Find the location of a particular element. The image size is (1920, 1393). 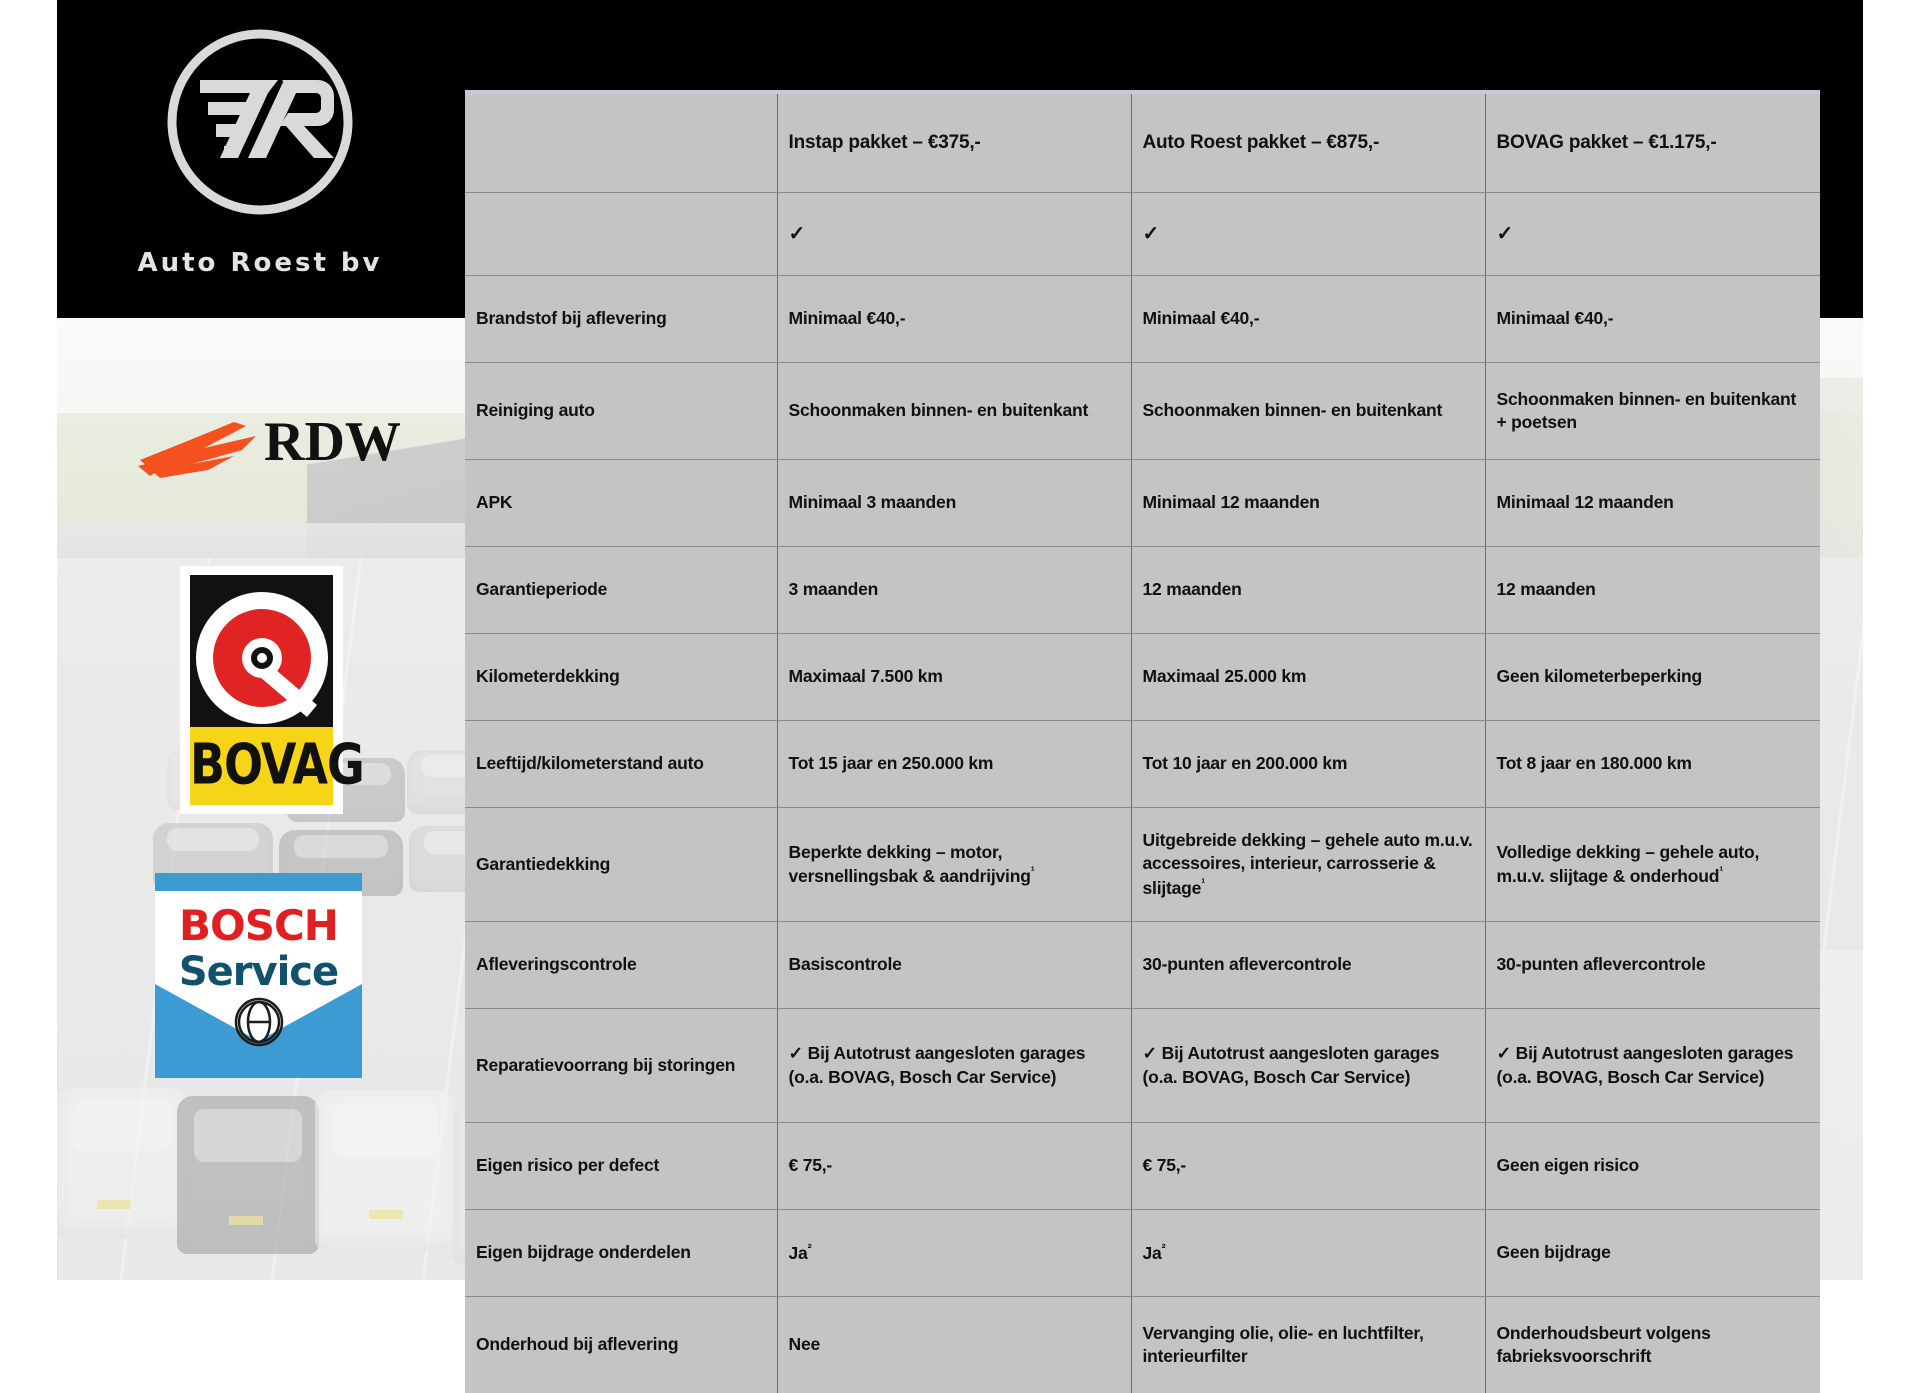

row-label: Afleveringscontrole is located at coordinates (621, 965).